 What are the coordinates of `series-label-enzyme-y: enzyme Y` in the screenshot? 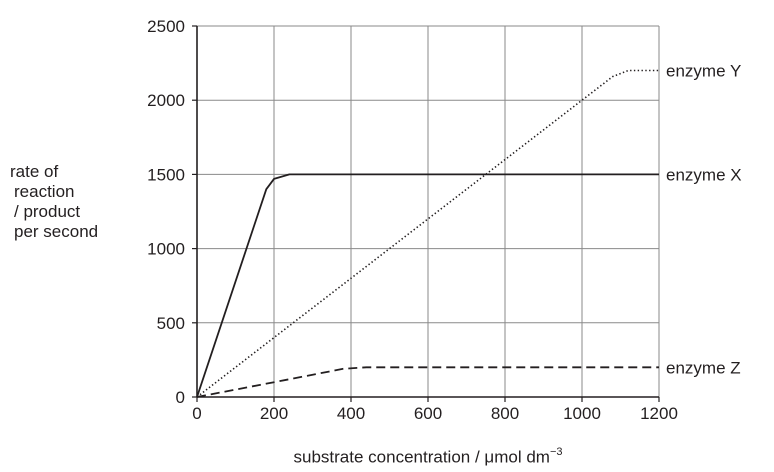 It's located at (703, 71).